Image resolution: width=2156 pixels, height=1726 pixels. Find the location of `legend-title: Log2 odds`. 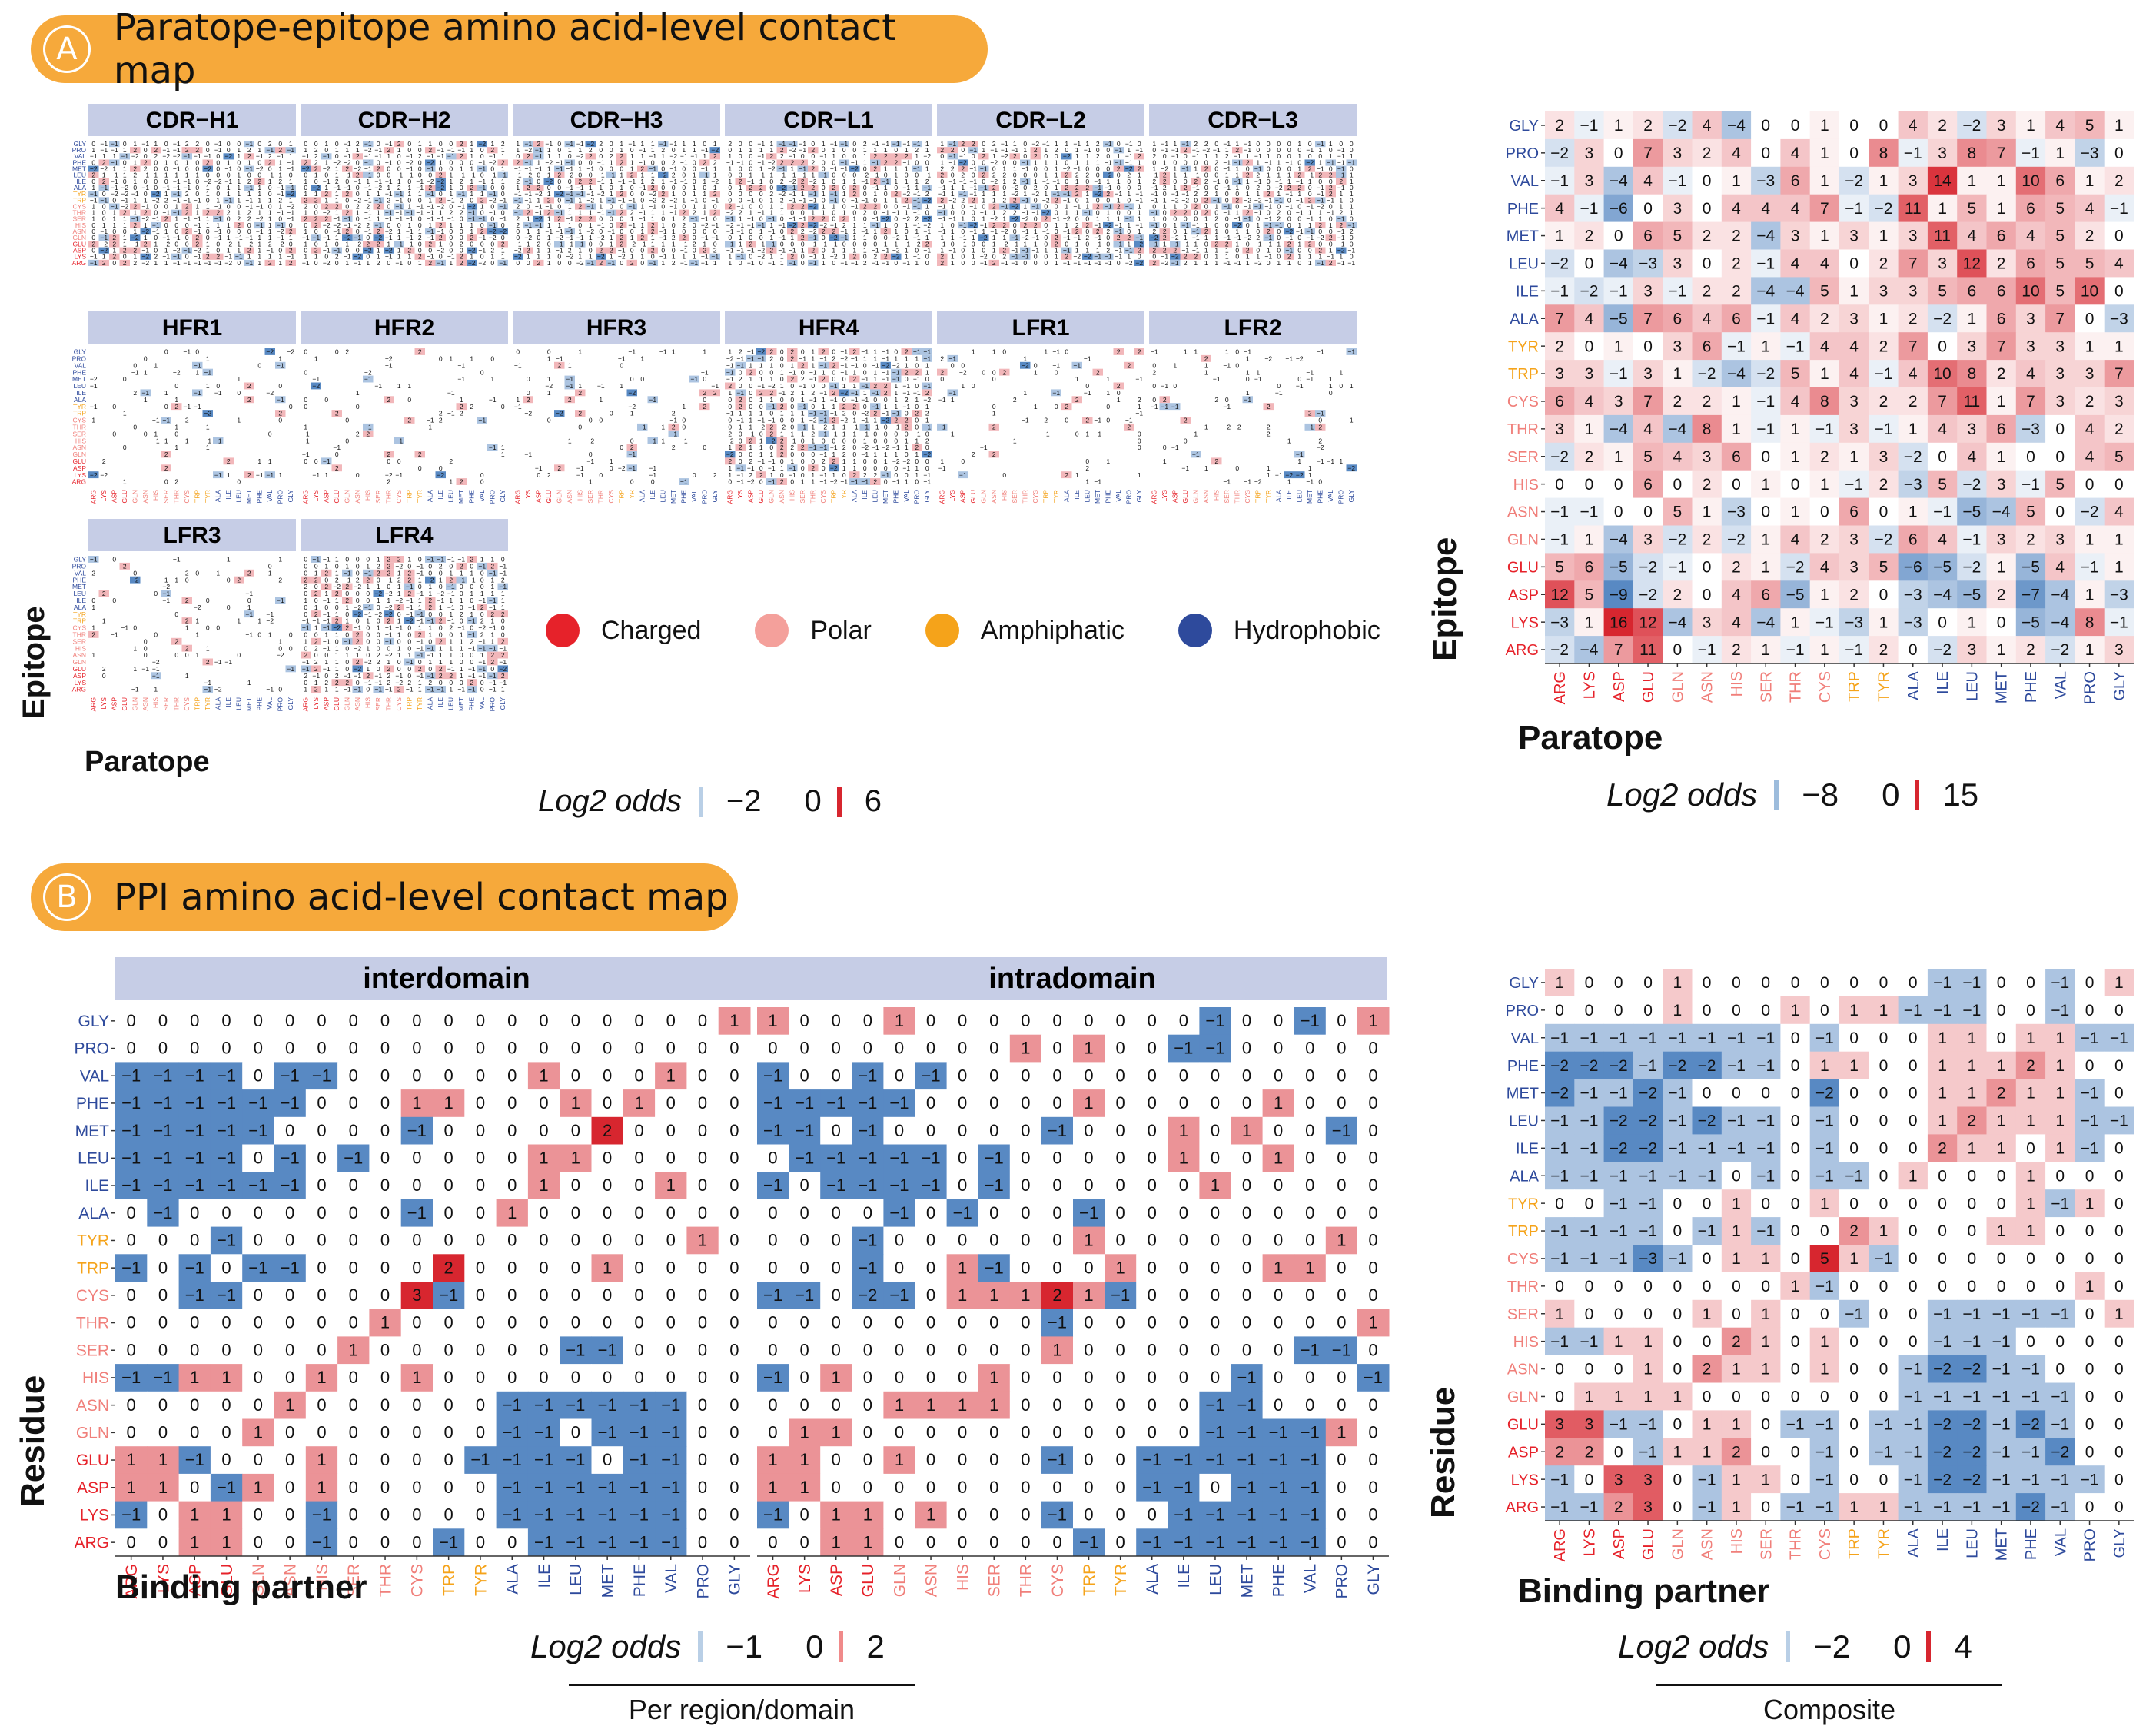

legend-title: Log2 odds is located at coordinates (610, 801).